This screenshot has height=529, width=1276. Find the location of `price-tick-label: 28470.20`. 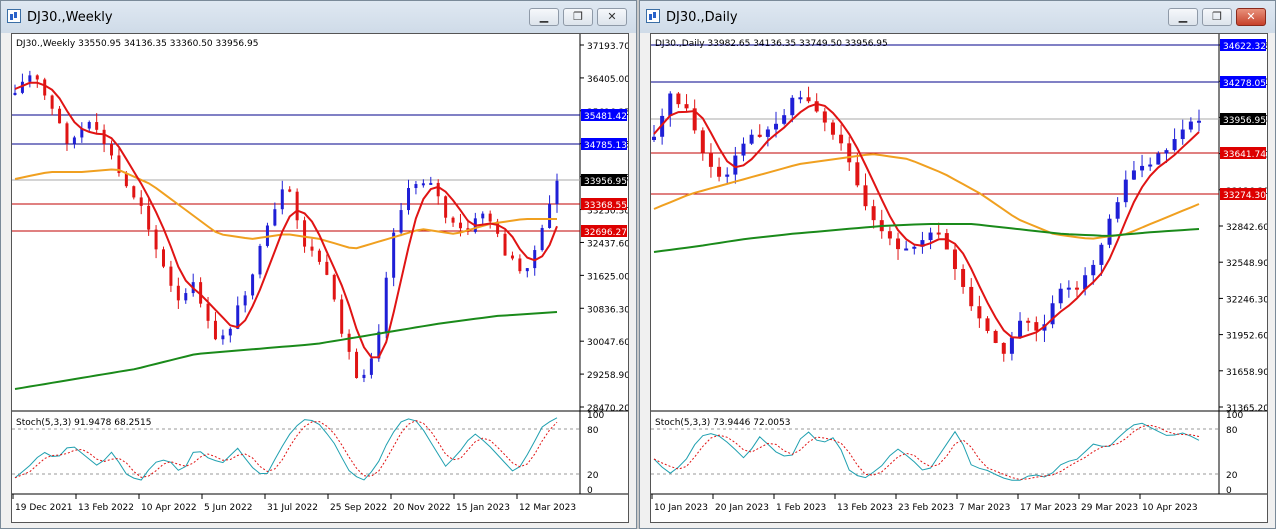

price-tick-label: 28470.20 is located at coordinates (607, 409).